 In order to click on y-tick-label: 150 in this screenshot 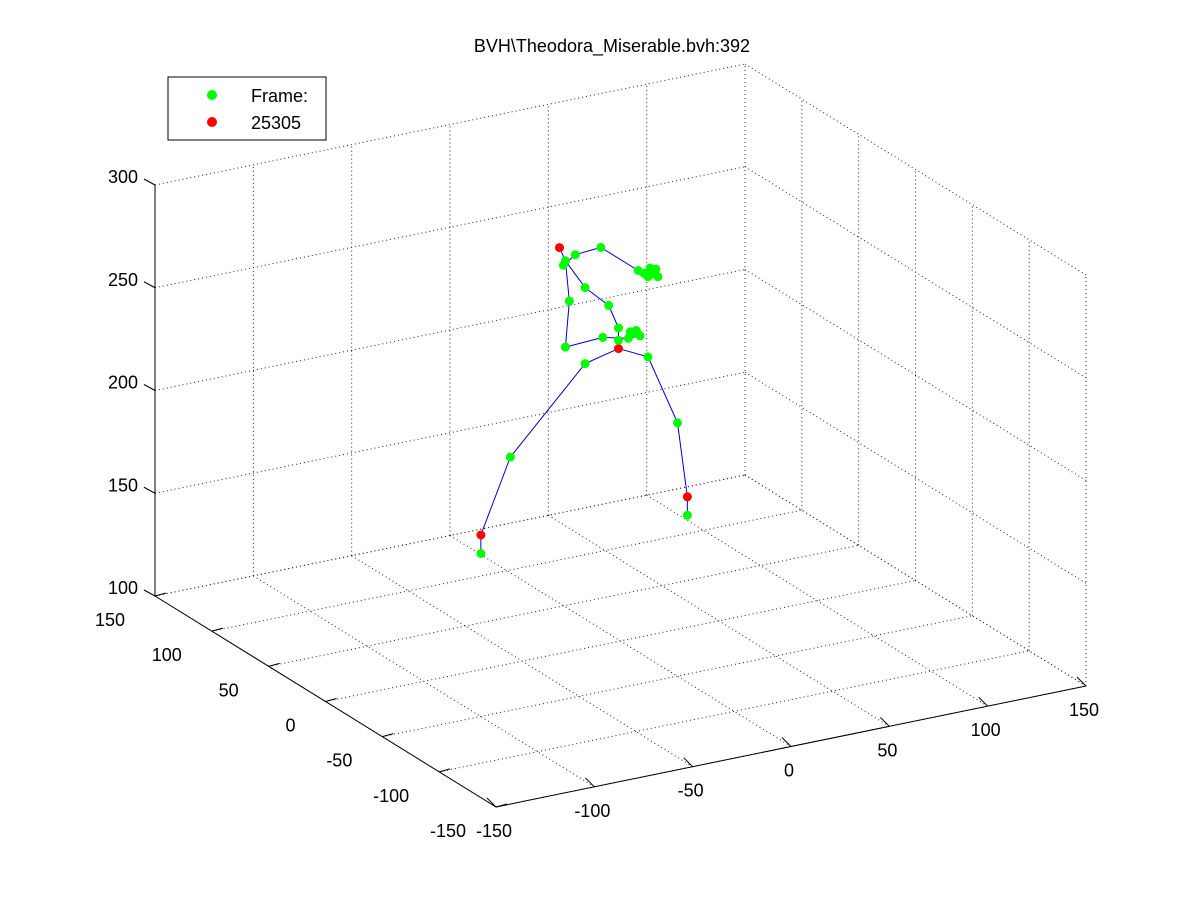, I will do `click(110, 620)`.